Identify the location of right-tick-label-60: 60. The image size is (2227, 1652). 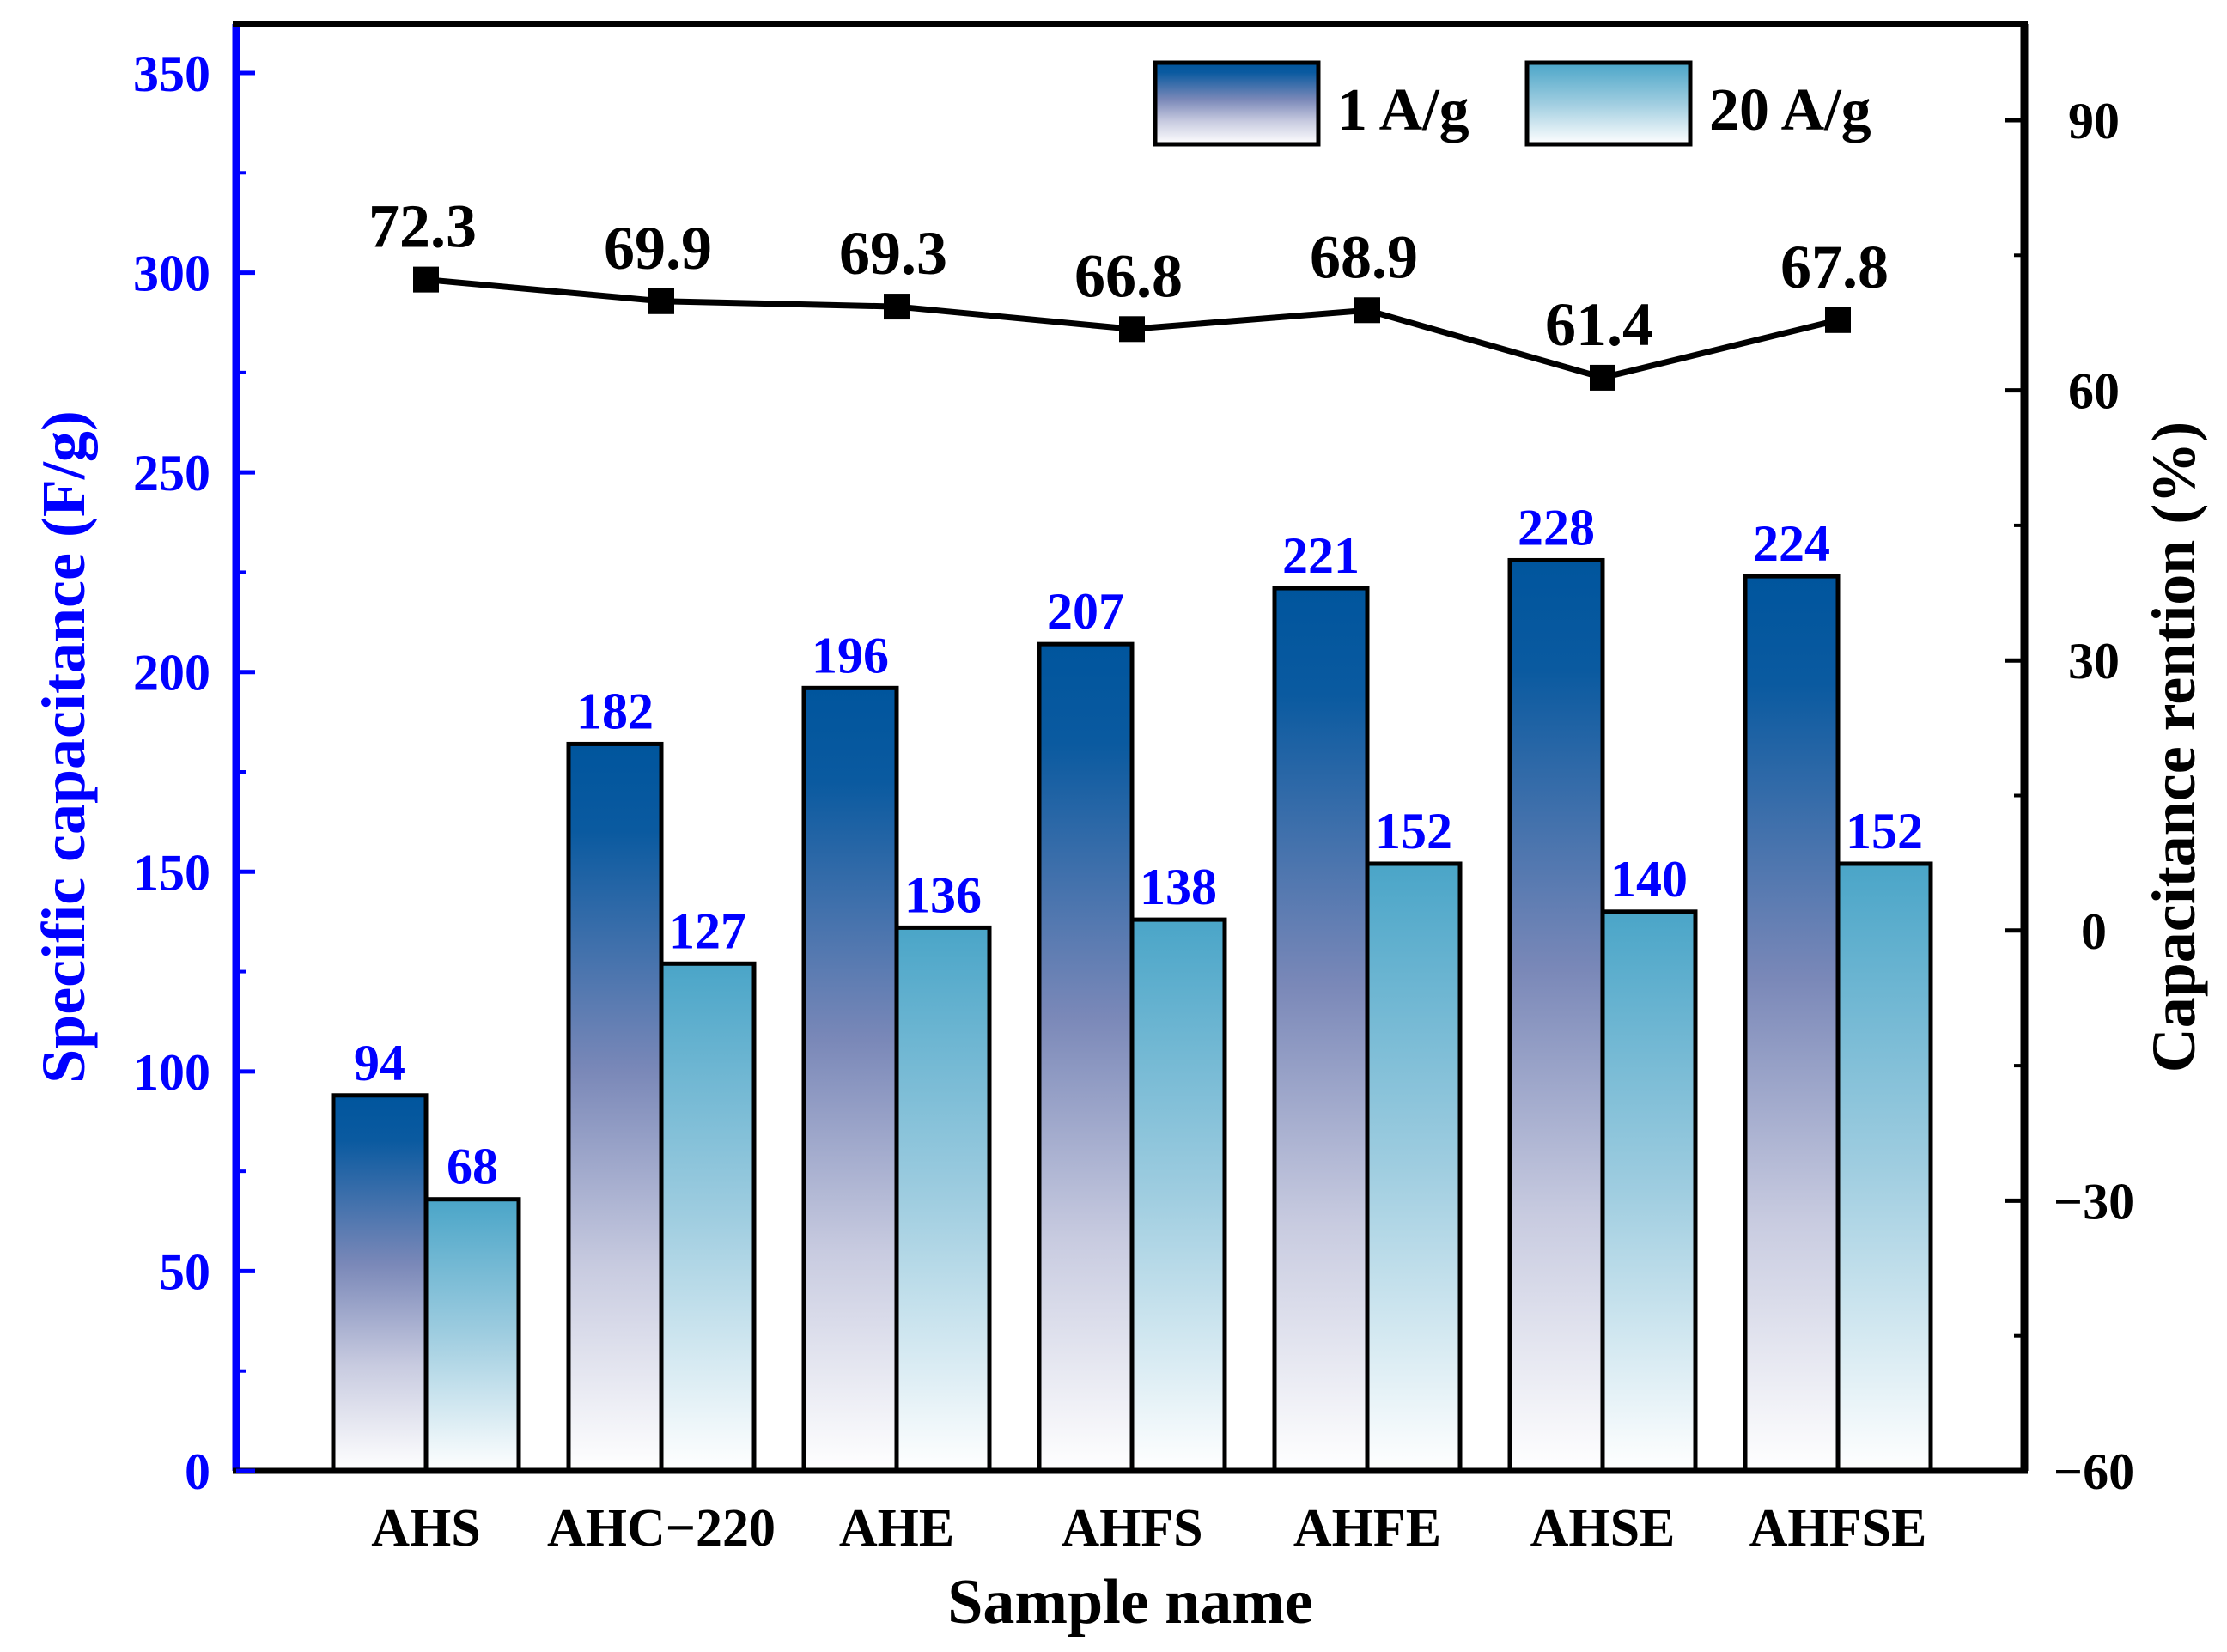
(2094, 391).